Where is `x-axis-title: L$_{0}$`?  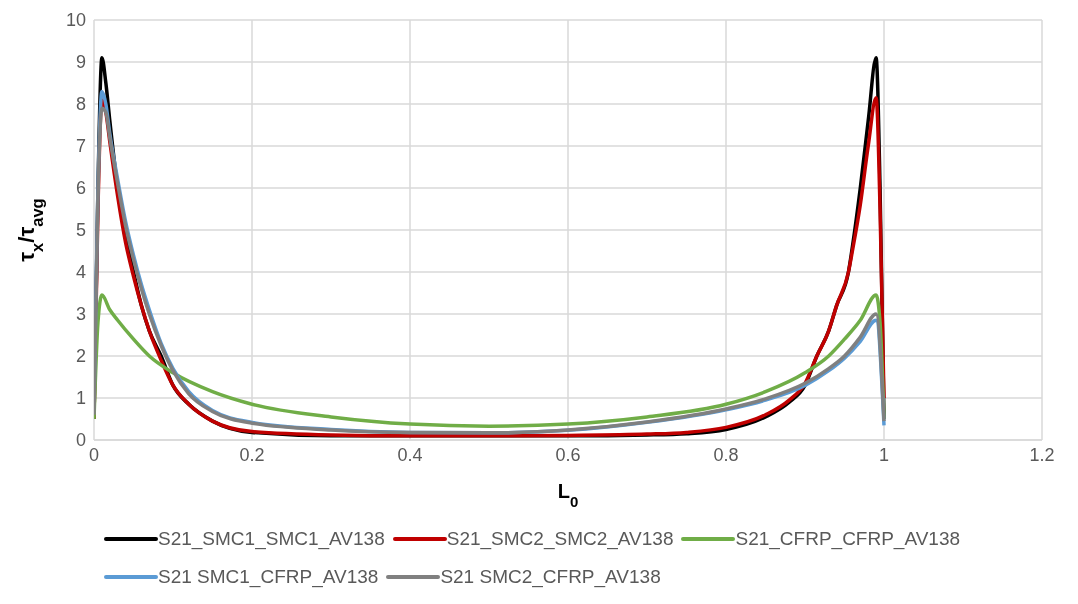
x-axis-title: L$_{0}$ is located at coordinates (568, 495).